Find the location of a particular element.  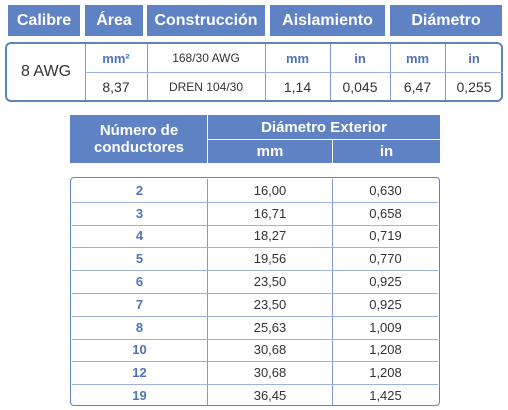

conductor-count: 4 is located at coordinates (139, 236).